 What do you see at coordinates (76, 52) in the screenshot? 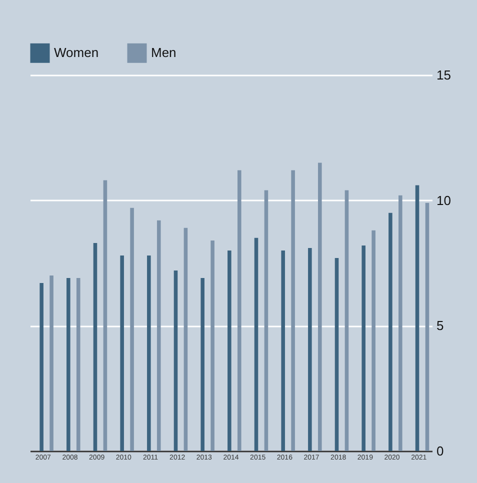
I see `legend-label: Women` at bounding box center [76, 52].